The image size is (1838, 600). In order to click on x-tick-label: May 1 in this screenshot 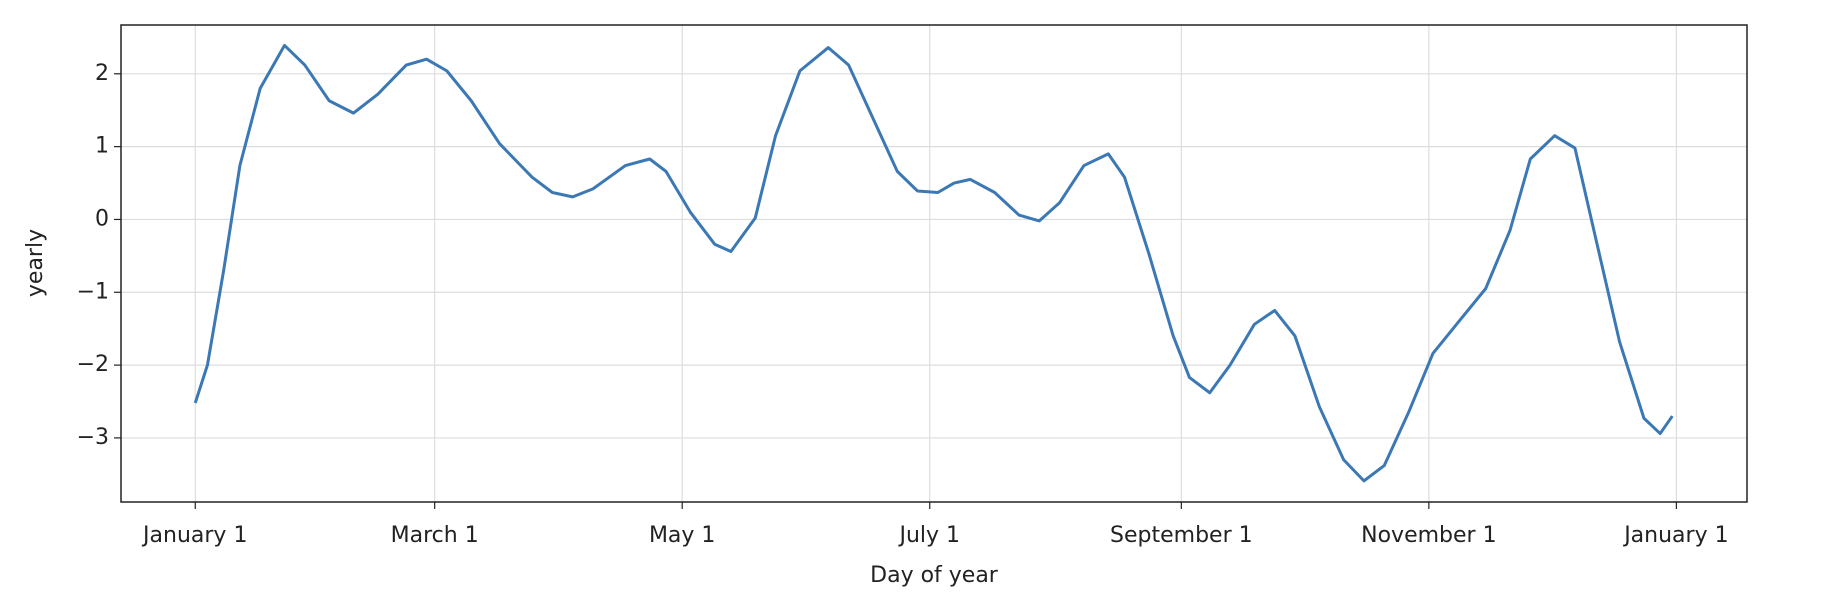, I will do `click(682, 535)`.